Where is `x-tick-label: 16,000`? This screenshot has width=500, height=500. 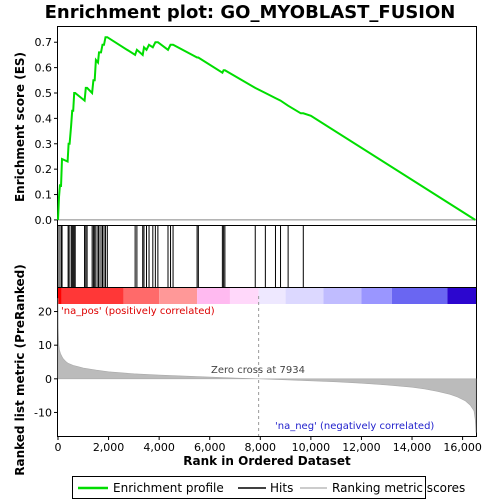 x-tick-label: 16,000 is located at coordinates (462, 447).